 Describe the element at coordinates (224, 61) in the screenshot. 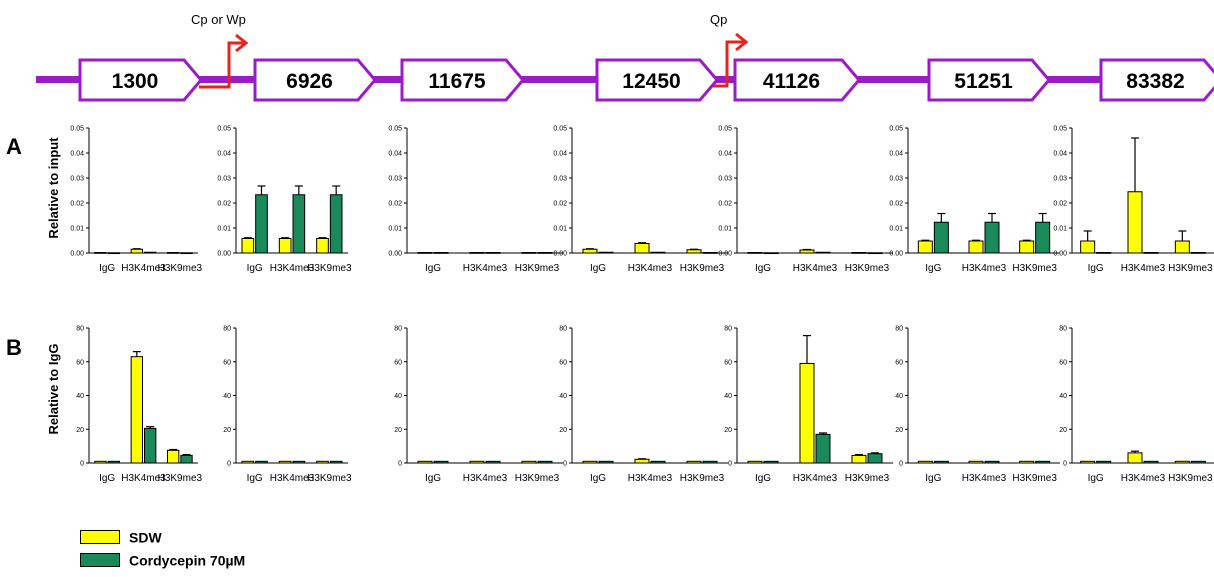

I see `promoter-arrow-cp-wp` at that location.